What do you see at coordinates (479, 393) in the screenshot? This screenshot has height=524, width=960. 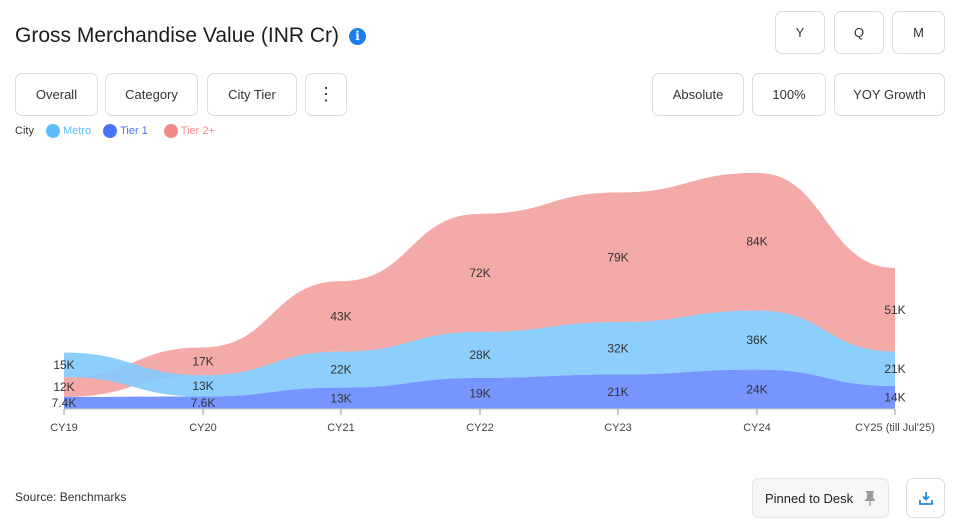 I see `data-label: 19K` at bounding box center [479, 393].